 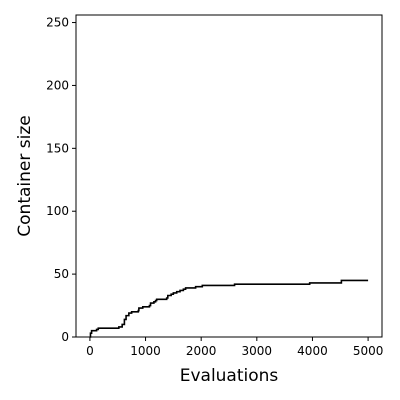 I want to click on x-tick-label: 5000, so click(x=368, y=351).